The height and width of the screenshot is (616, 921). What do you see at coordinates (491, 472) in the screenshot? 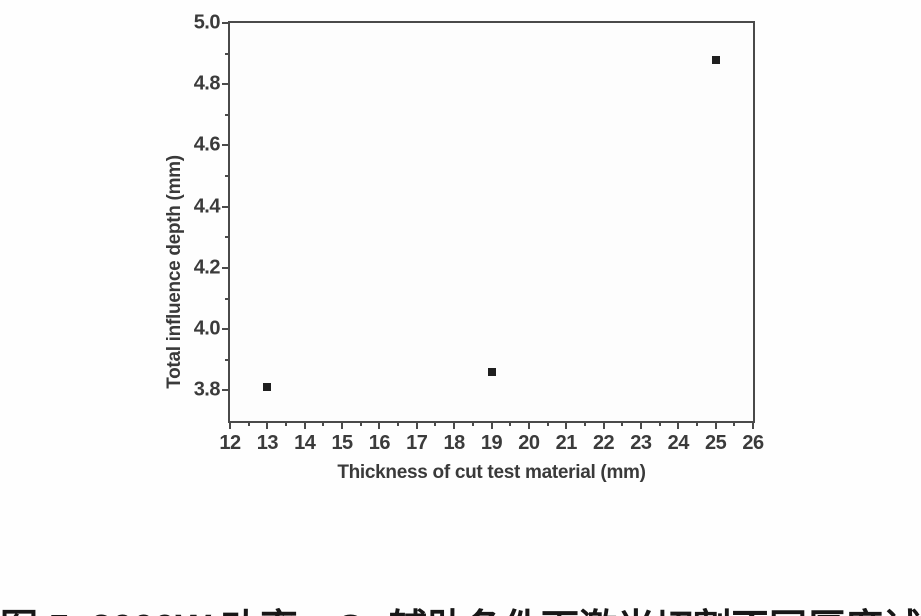
I see `x-axis-title: Thickness of cut test material (mm)` at bounding box center [491, 472].